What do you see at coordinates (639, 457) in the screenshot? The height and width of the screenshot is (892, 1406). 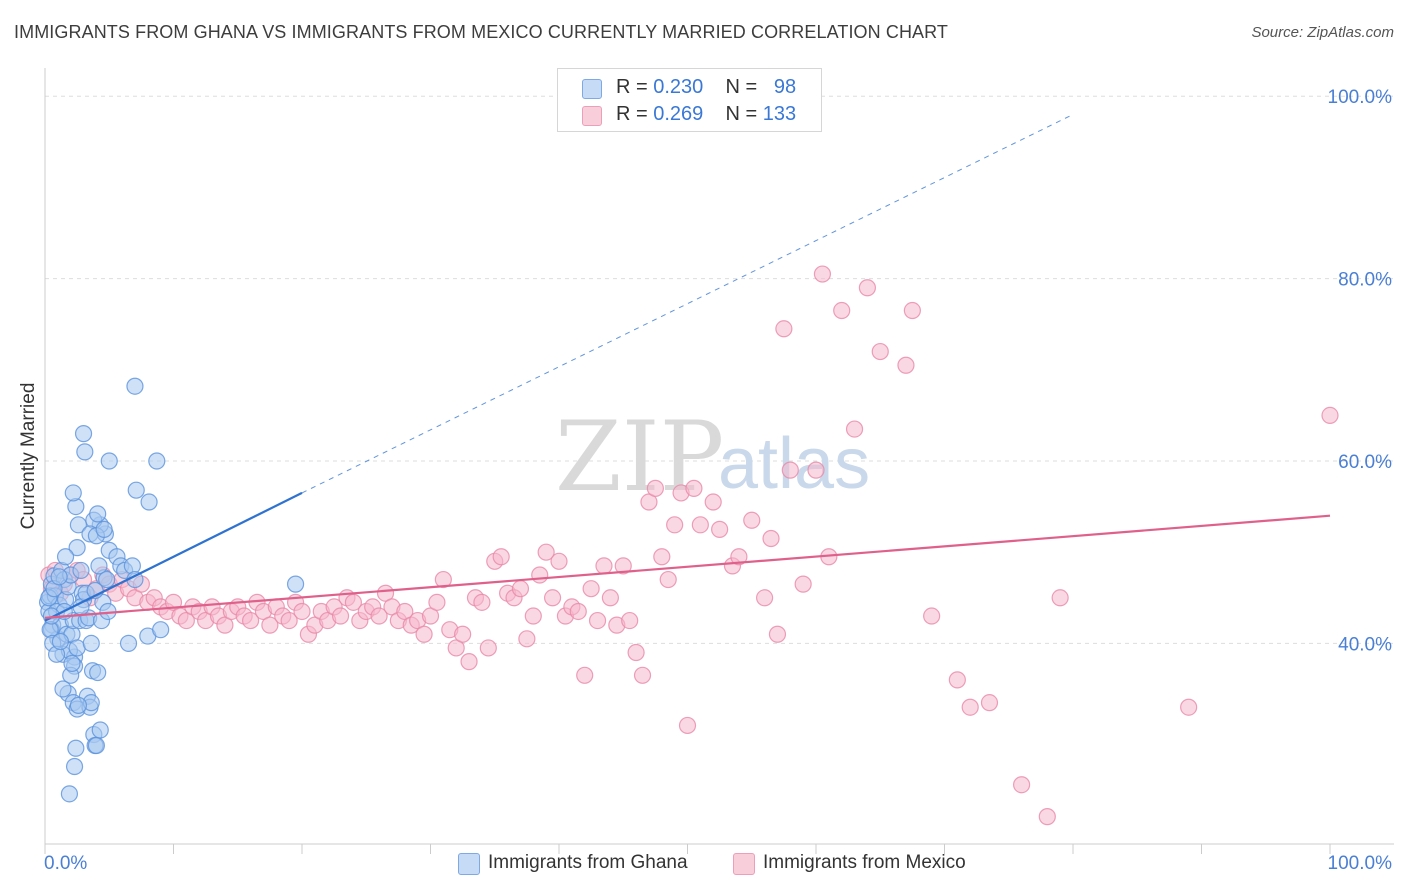 I see `watermark-zip: ZIP` at bounding box center [639, 457].